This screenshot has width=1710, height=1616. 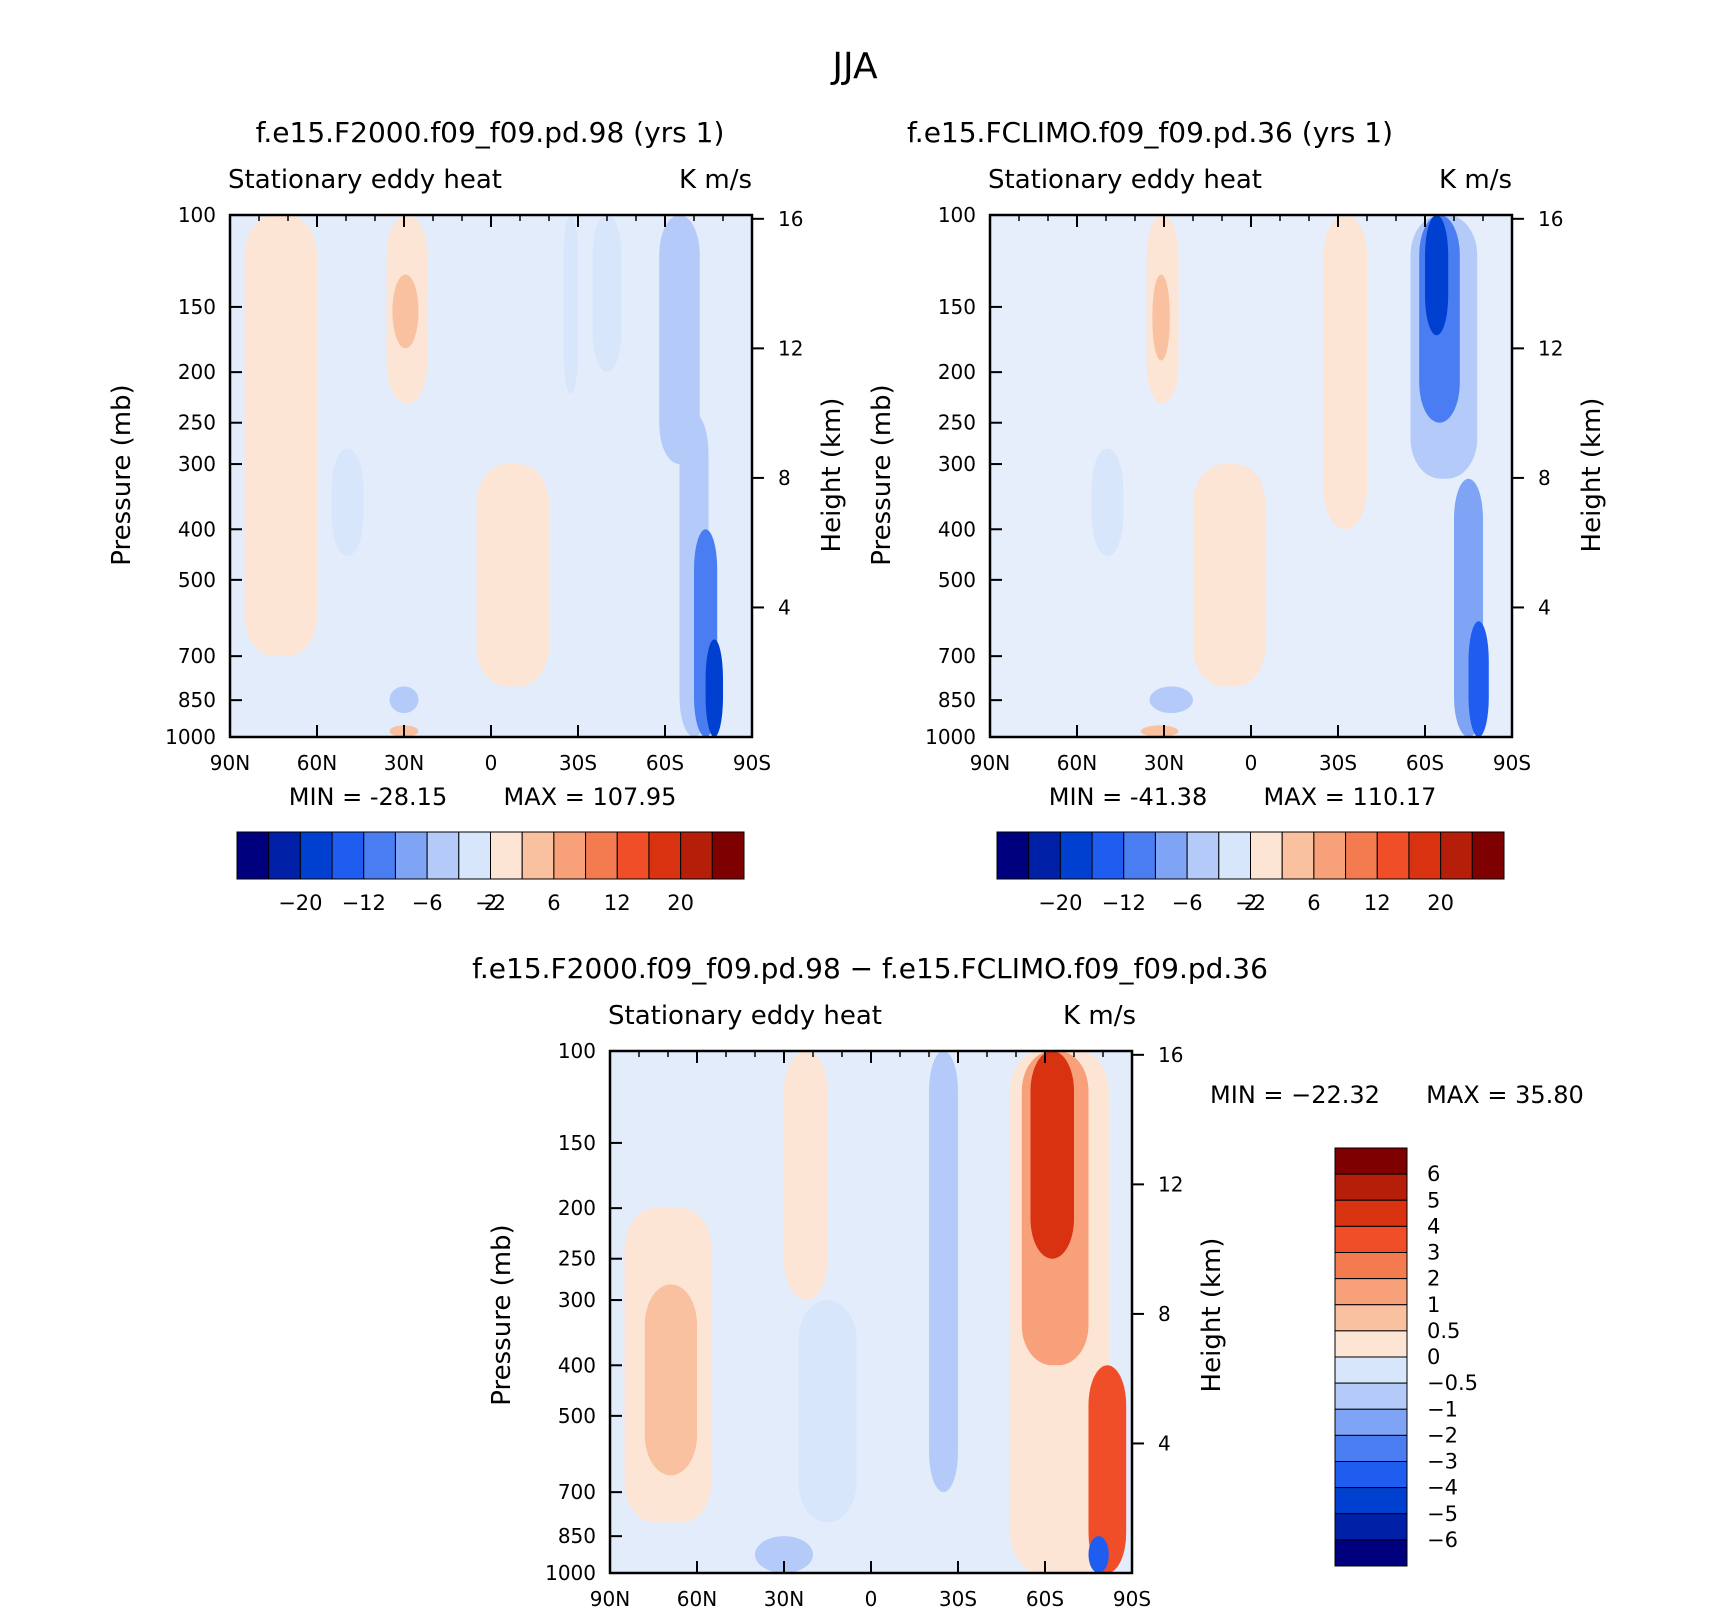 I want to click on colorbar-label: 1, so click(x=1433, y=1305).